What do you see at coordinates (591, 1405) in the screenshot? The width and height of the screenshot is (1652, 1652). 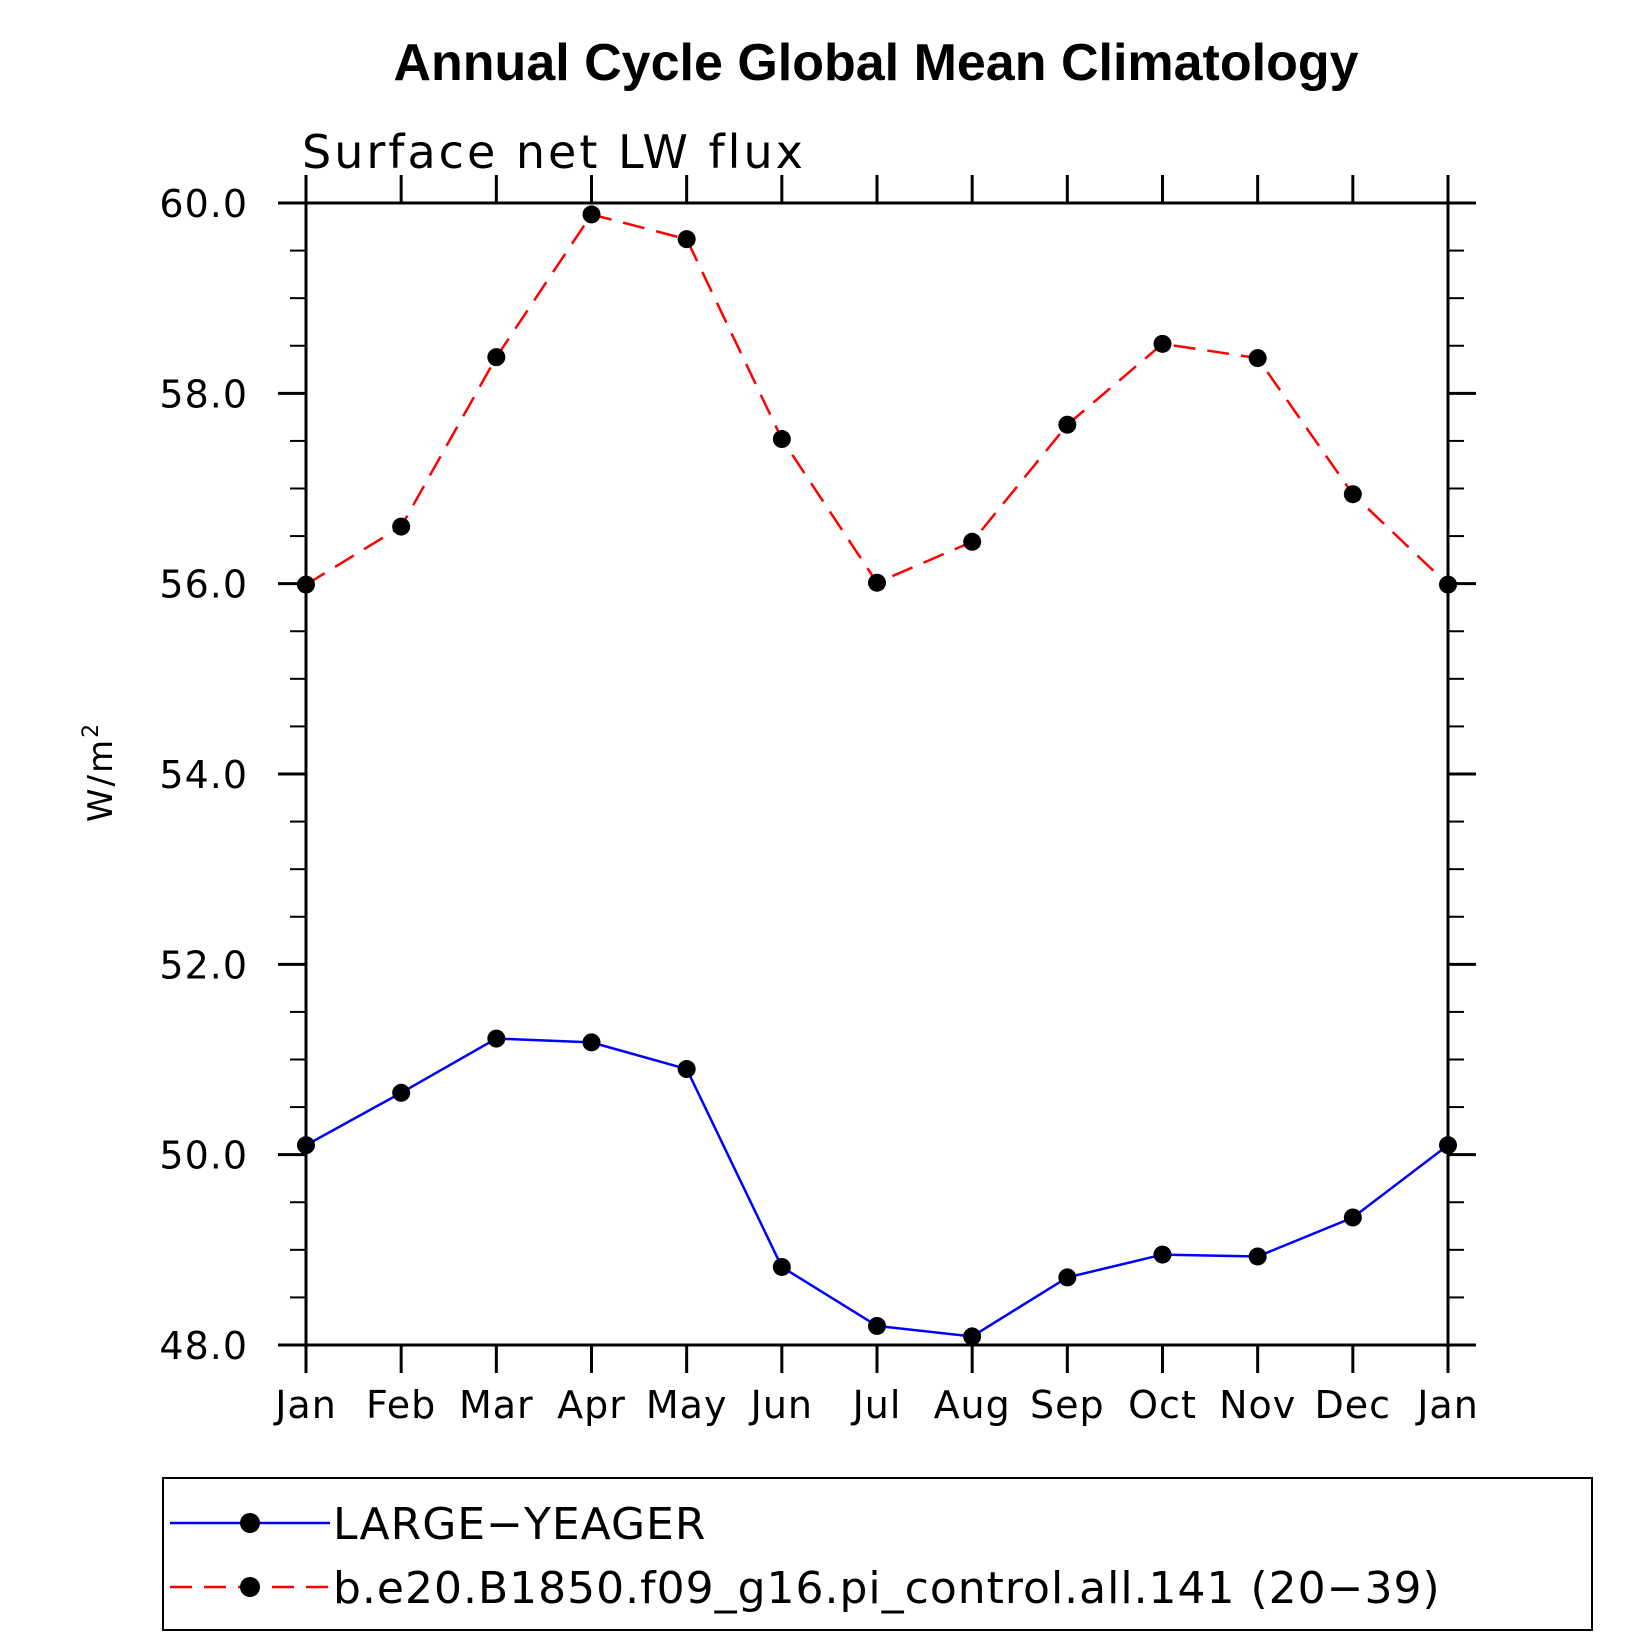 I see `x-tick-label: Apr` at bounding box center [591, 1405].